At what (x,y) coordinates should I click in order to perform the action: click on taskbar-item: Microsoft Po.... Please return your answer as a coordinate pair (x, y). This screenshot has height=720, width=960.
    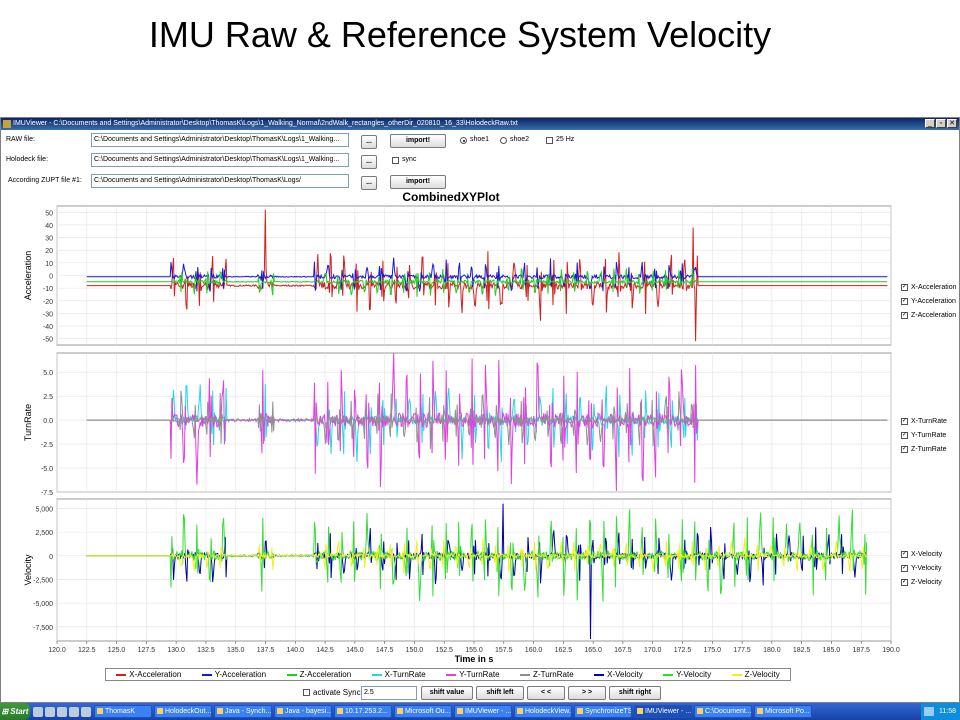
    Looking at the image, I should click on (783, 711).